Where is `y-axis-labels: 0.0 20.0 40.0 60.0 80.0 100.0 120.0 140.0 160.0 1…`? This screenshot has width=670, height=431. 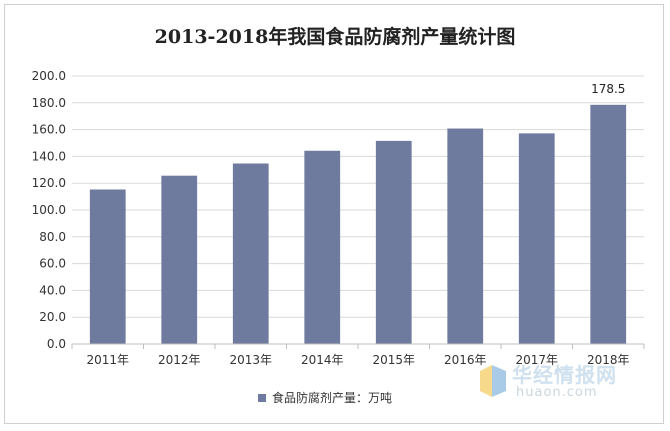 y-axis-labels: 0.0 20.0 40.0 60.0 80.0 100.0 120.0 140.0 160.0 1… is located at coordinates (49, 210).